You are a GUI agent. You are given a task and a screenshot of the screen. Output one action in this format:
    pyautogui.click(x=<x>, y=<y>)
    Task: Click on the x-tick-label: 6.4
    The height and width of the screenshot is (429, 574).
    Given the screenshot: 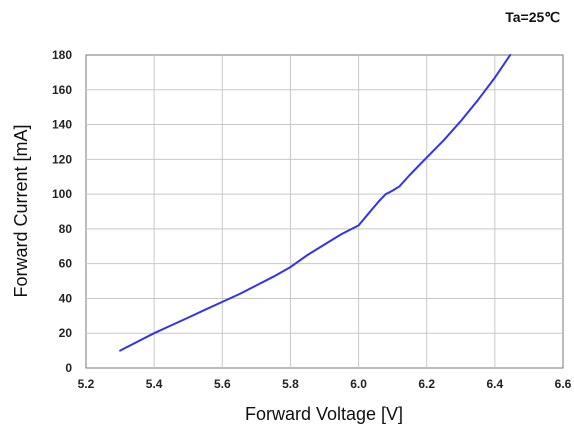 What is the action you would take?
    pyautogui.click(x=495, y=384)
    